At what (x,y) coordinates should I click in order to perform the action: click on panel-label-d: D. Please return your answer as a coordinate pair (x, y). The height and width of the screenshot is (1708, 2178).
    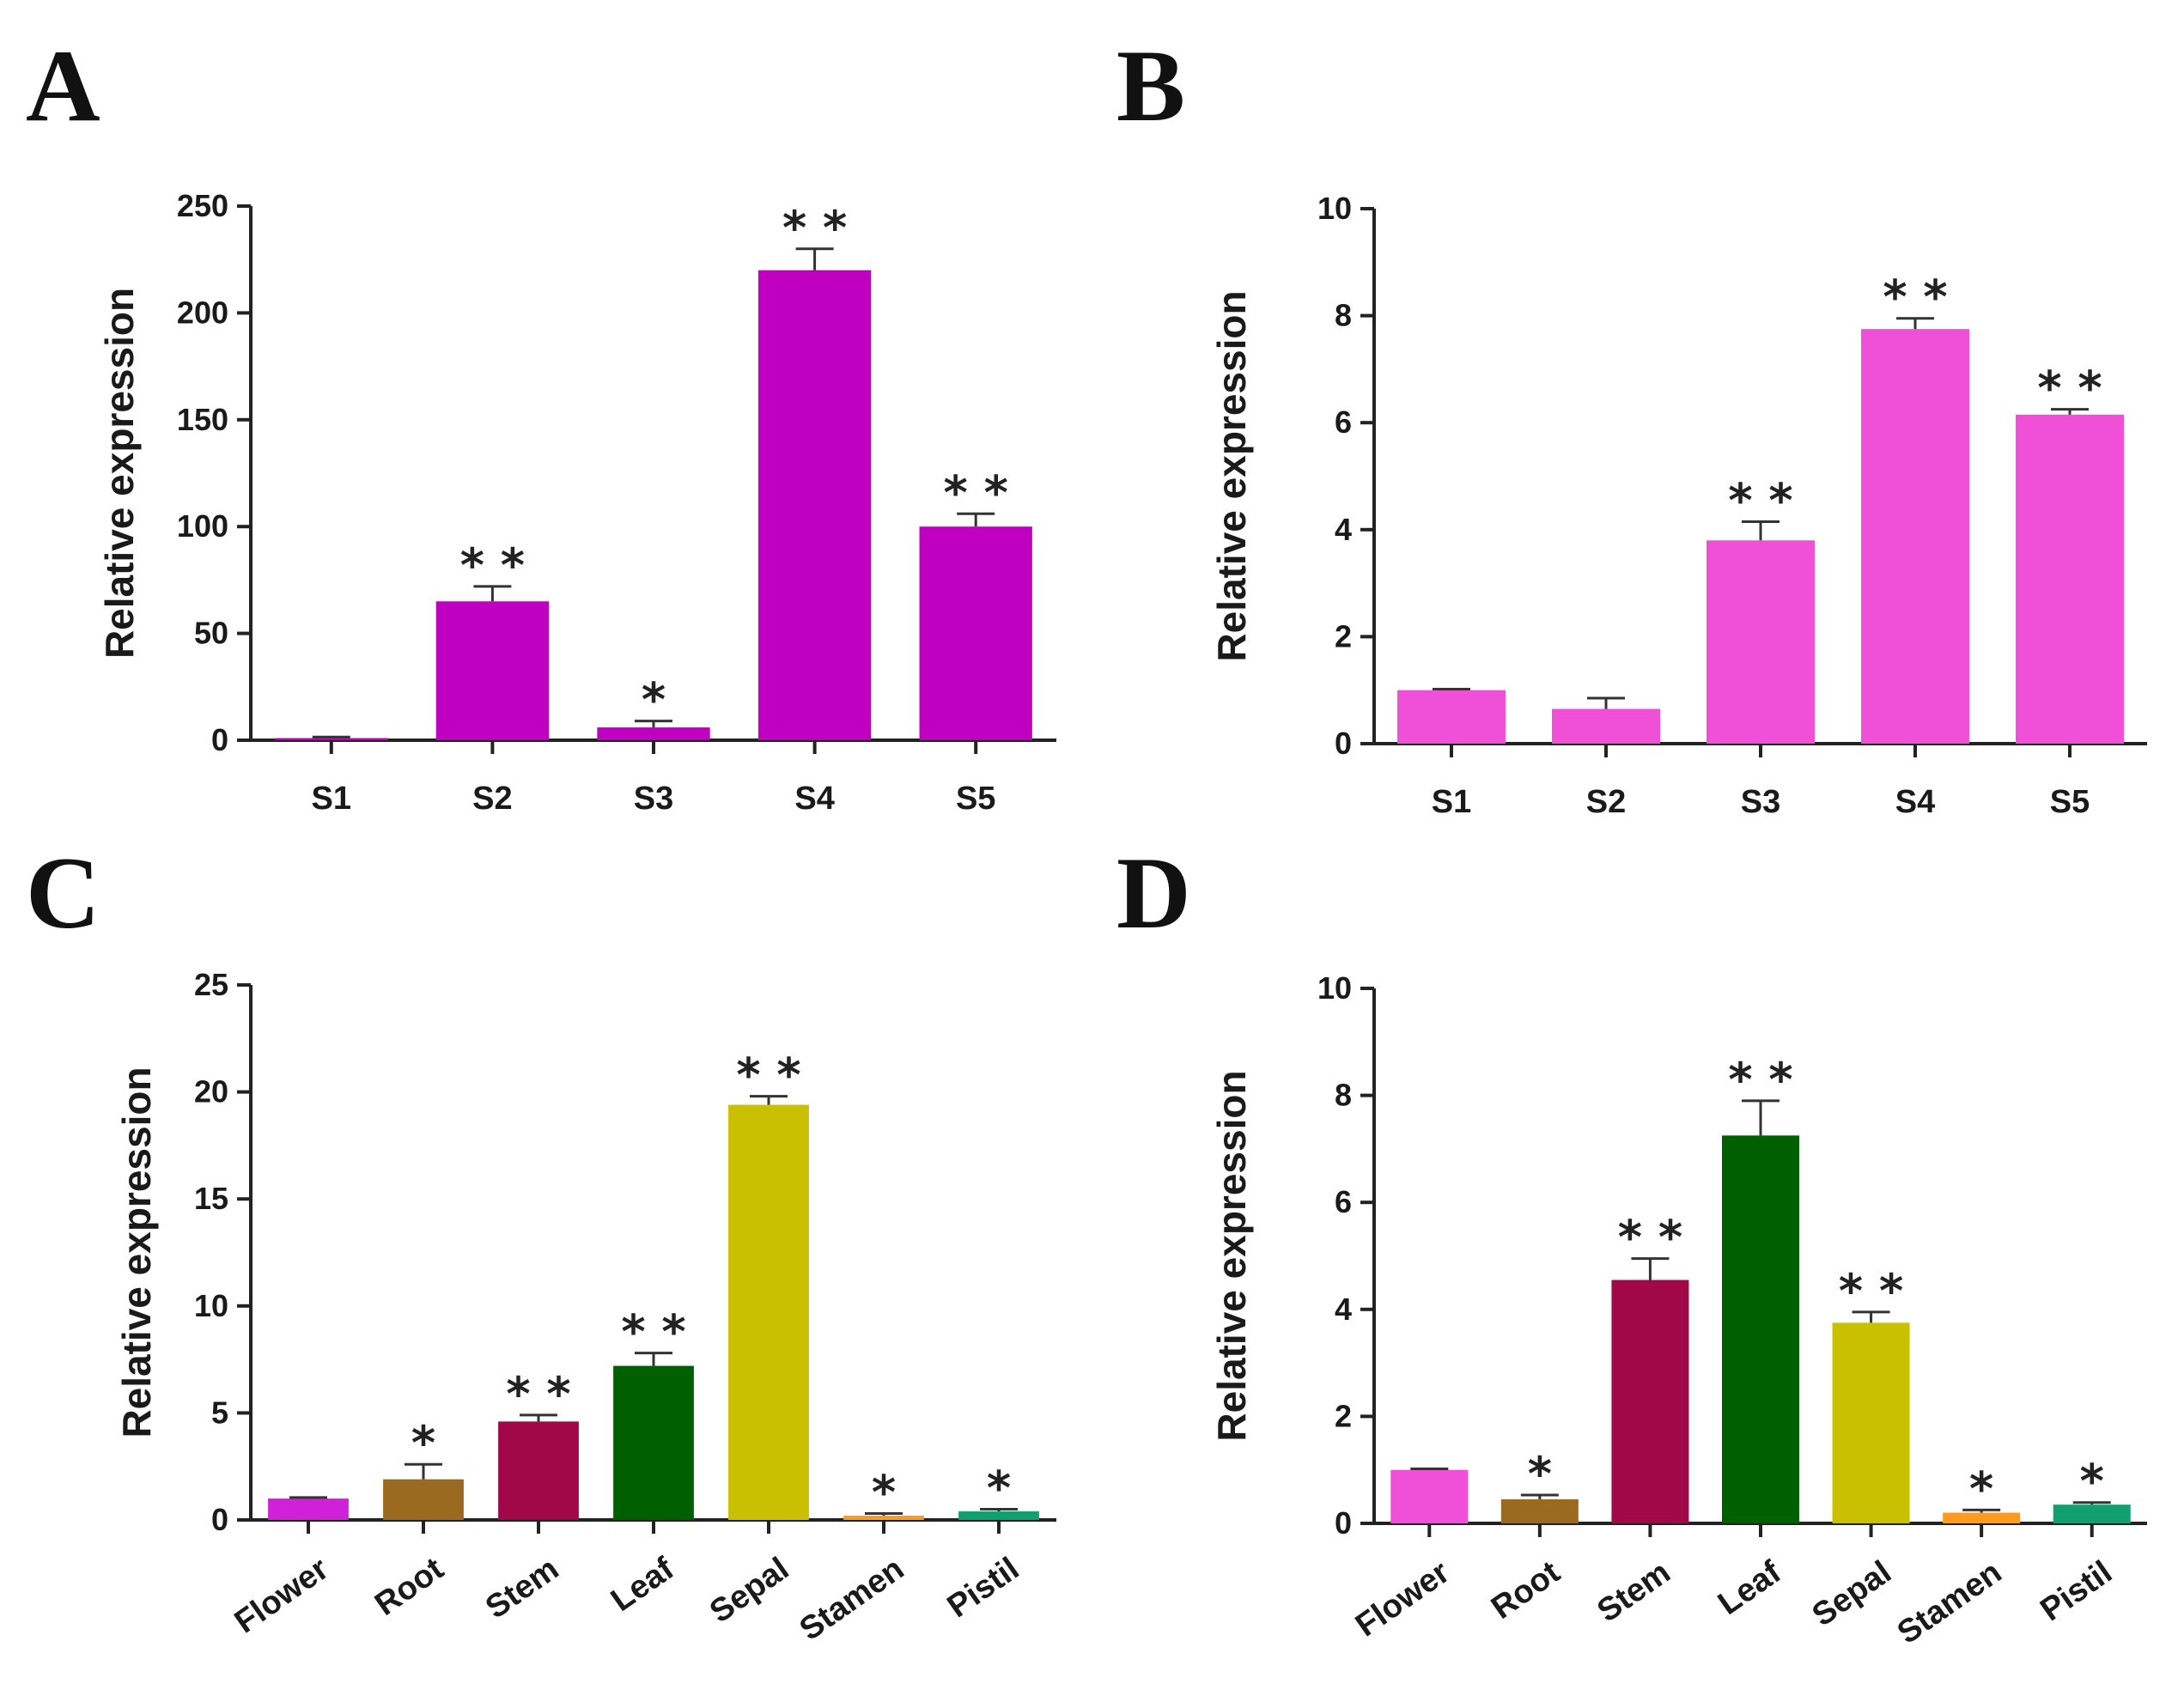
    Looking at the image, I should click on (1153, 893).